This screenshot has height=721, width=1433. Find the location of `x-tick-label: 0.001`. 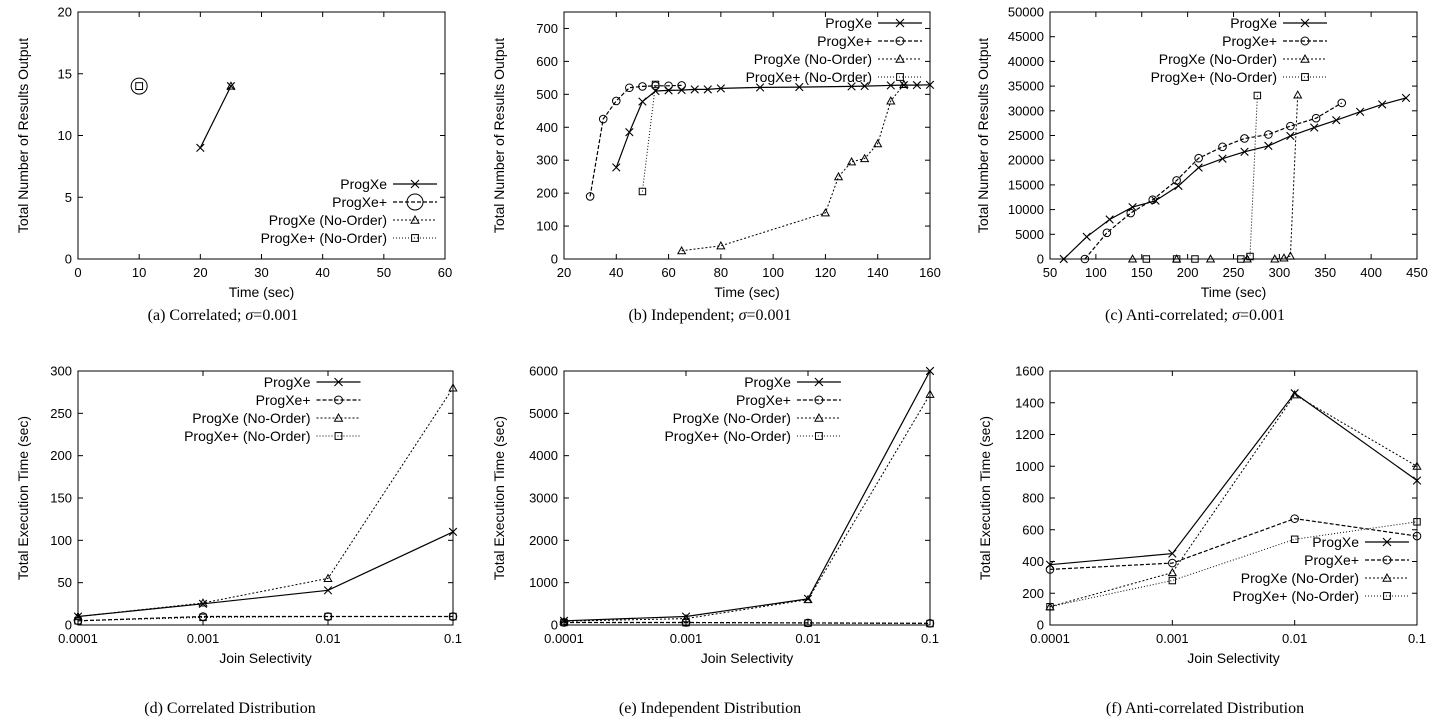

x-tick-label: 0.001 is located at coordinates (203, 638).